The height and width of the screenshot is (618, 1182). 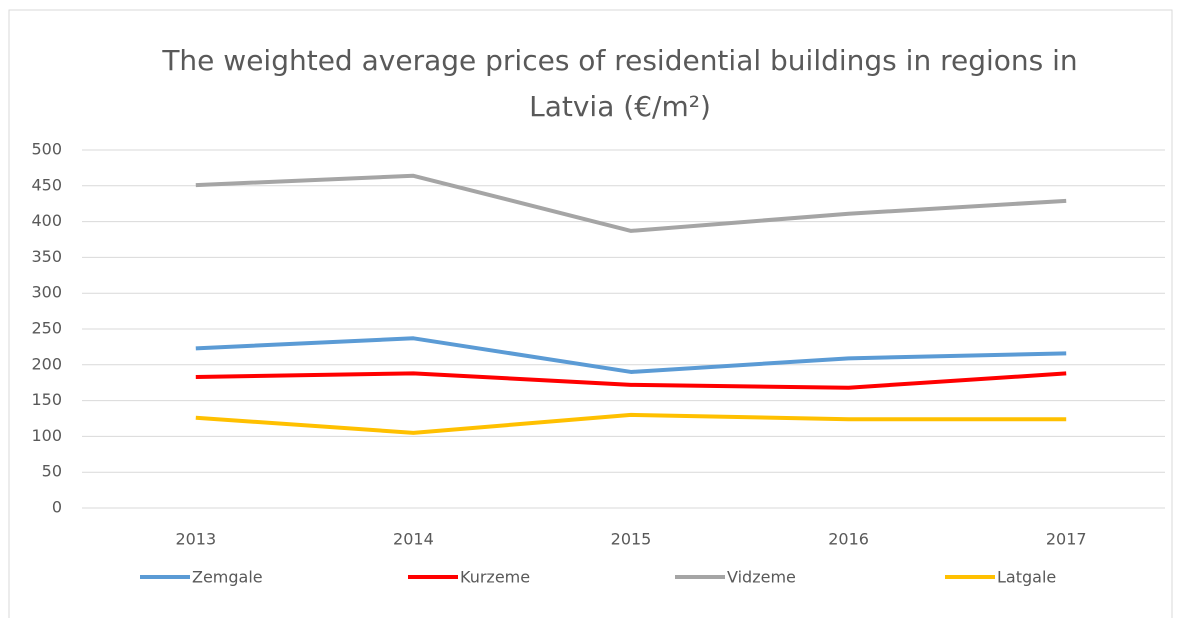 I want to click on y-tick-label: 450, so click(x=46, y=184).